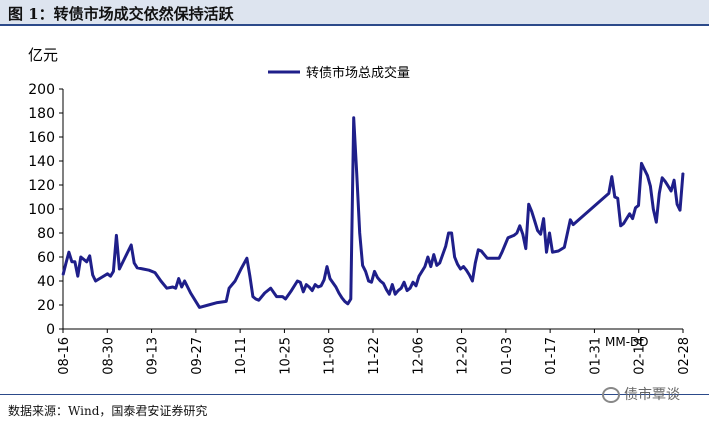 Image resolution: width=709 pixels, height=422 pixels. What do you see at coordinates (41, 186) in the screenshot?
I see `y-tick-label: 120` at bounding box center [41, 186].